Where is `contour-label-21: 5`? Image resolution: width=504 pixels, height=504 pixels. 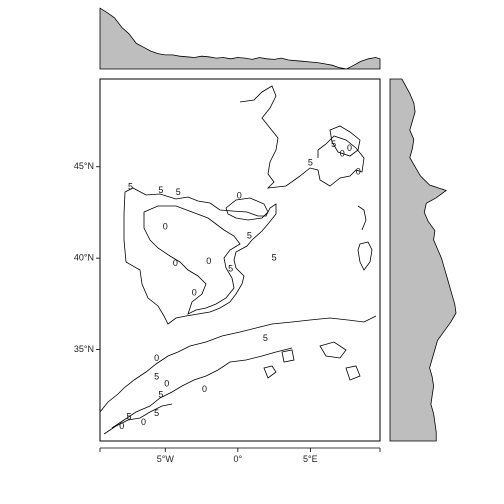
contour-label-21: 5 is located at coordinates (160, 395).